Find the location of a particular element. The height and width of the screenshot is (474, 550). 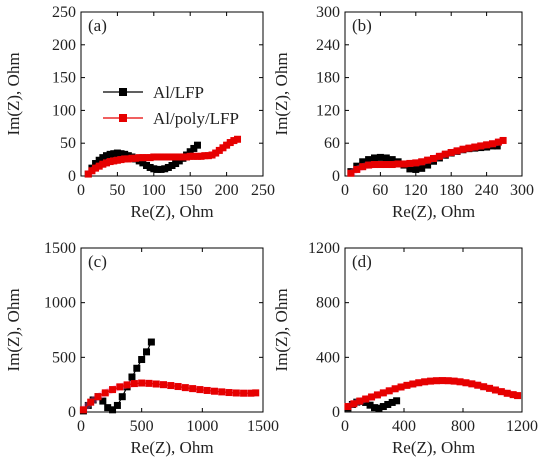

y-tick-label: 1000 is located at coordinates (60, 303).